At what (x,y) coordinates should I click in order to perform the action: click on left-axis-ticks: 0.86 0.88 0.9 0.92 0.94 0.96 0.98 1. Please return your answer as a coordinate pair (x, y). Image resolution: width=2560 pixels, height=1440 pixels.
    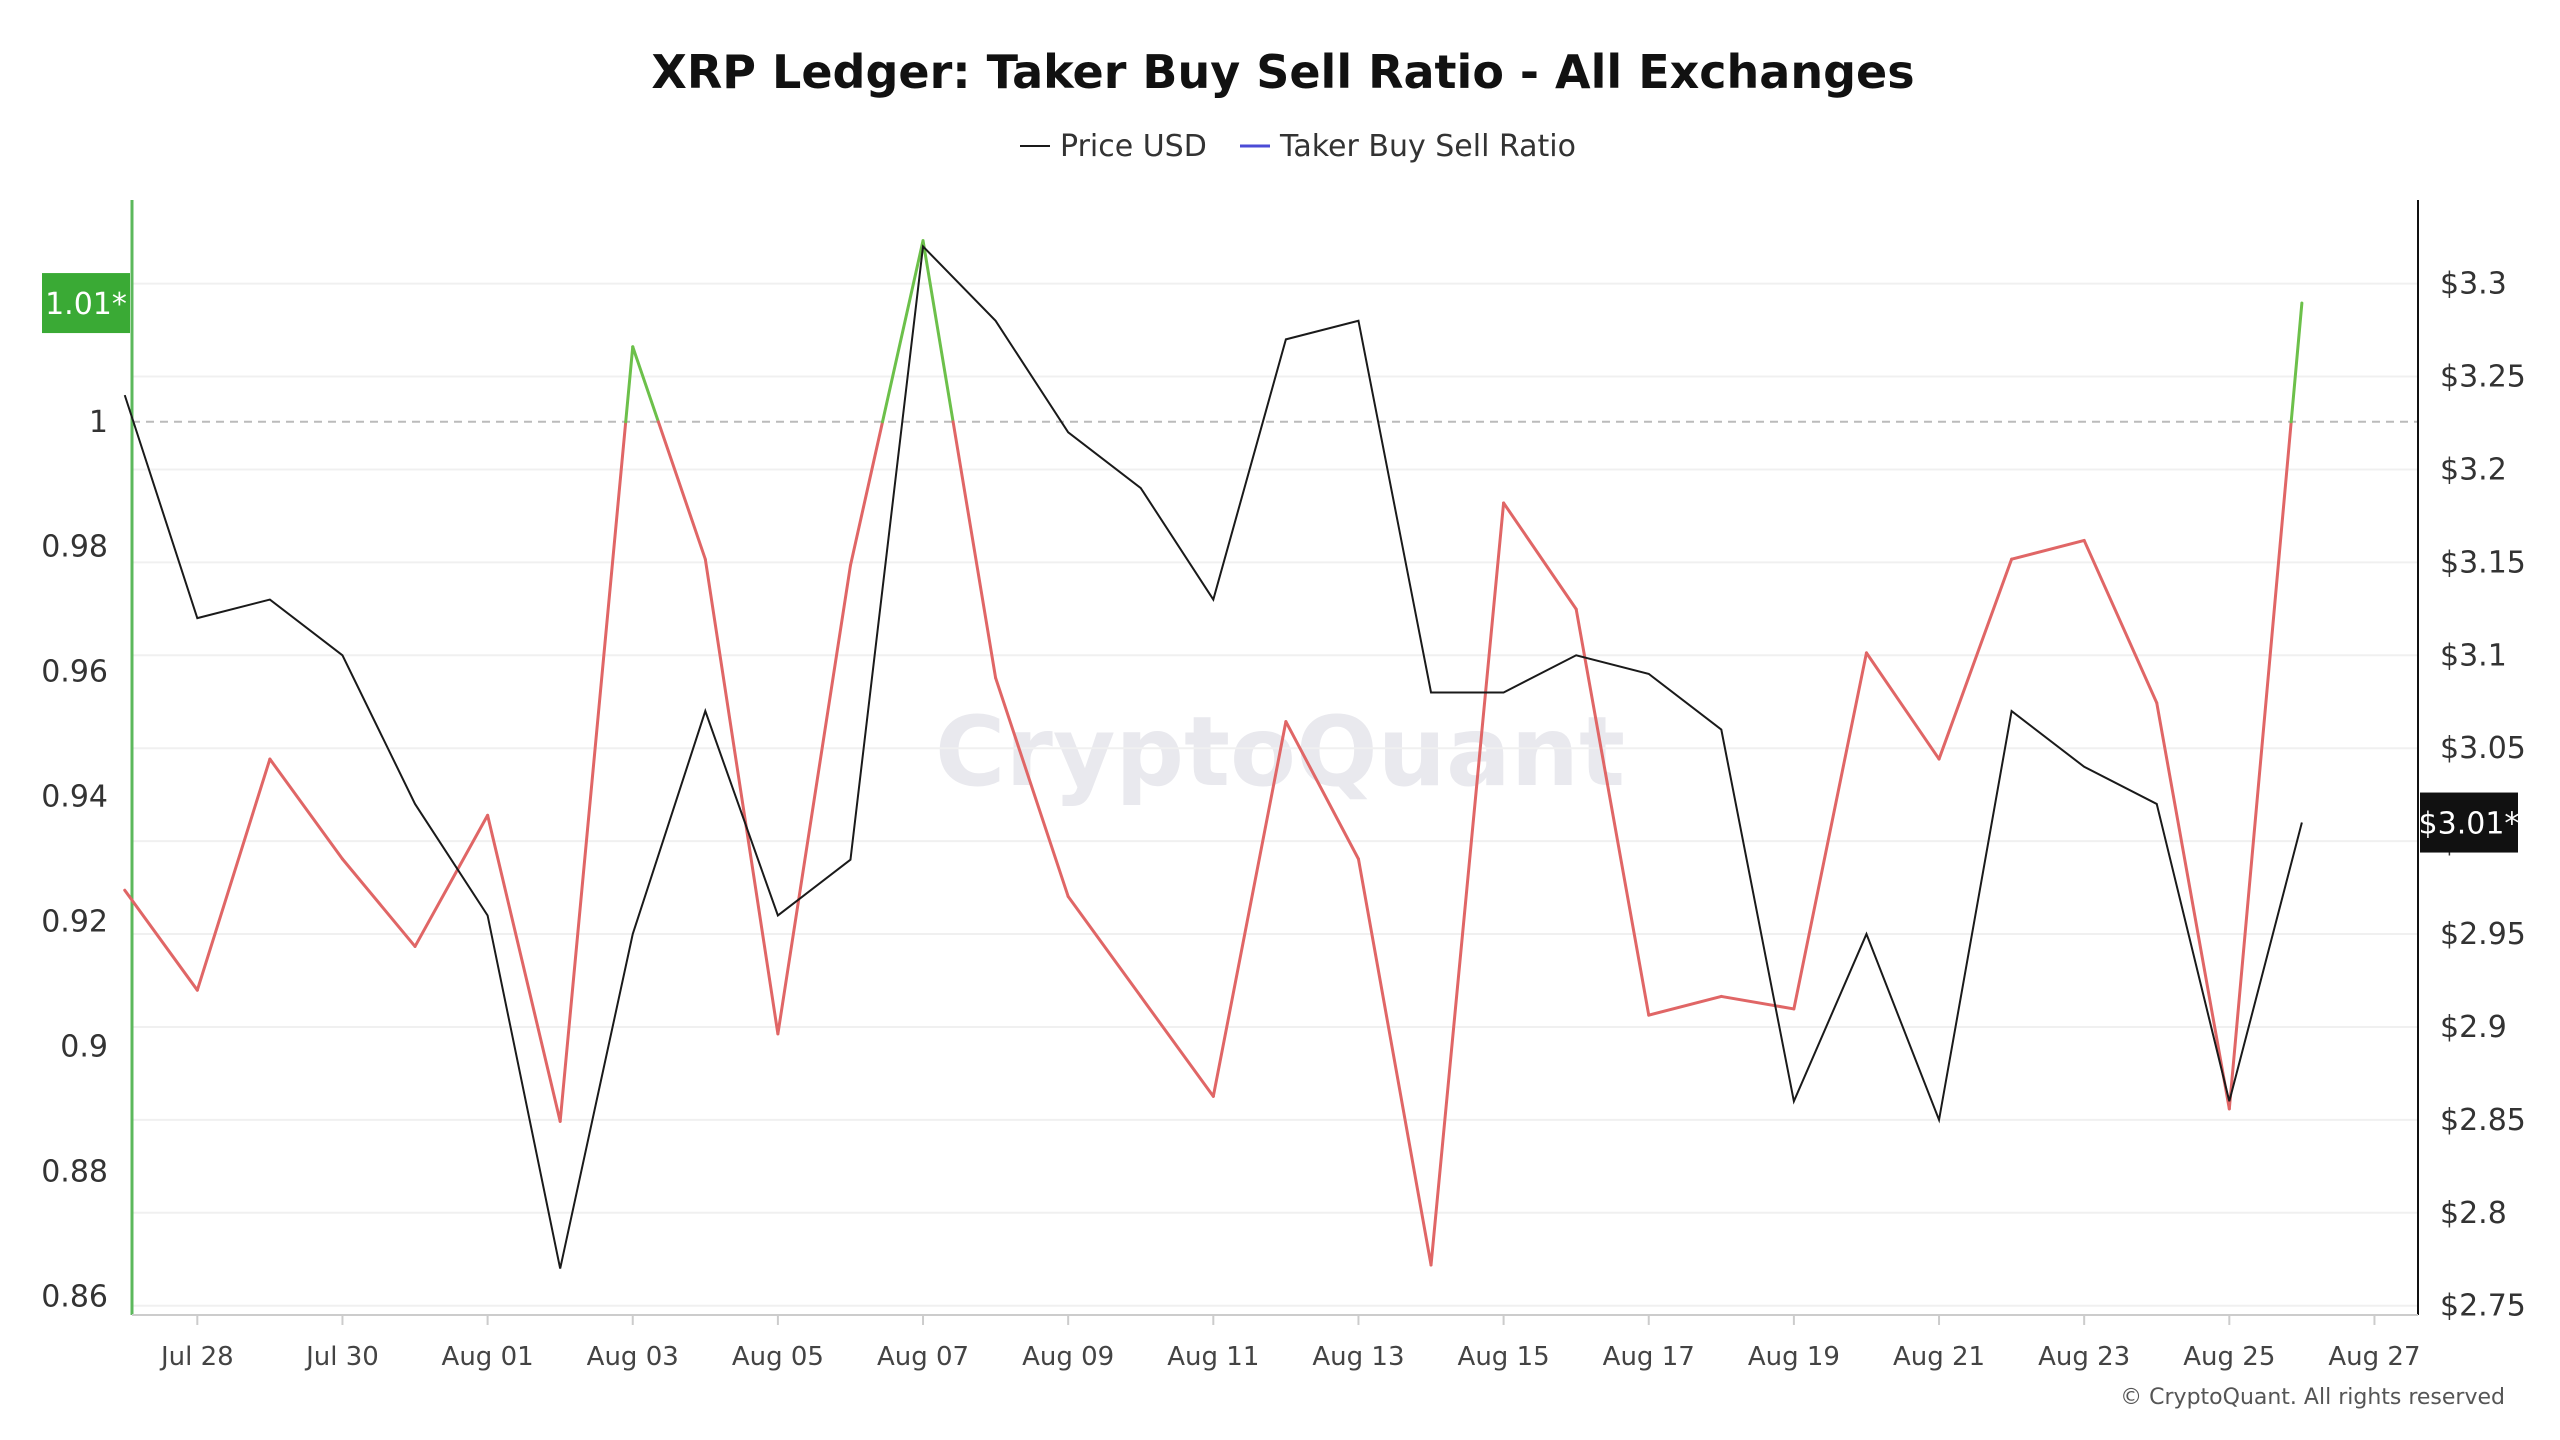
    Looking at the image, I should click on (74, 860).